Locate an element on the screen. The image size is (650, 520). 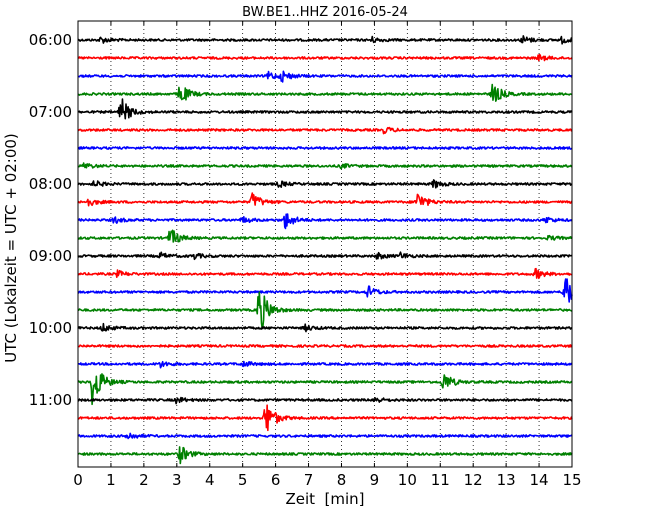
x-tick-label: 15 is located at coordinates (571, 480).